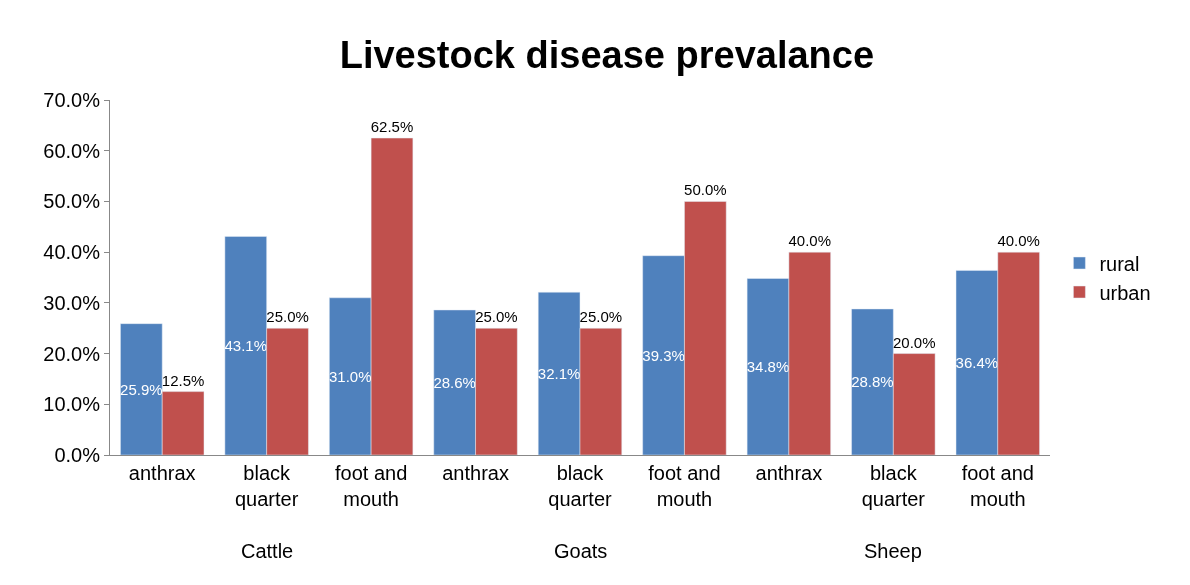  I want to click on data-label: 31.0%, so click(350, 376).